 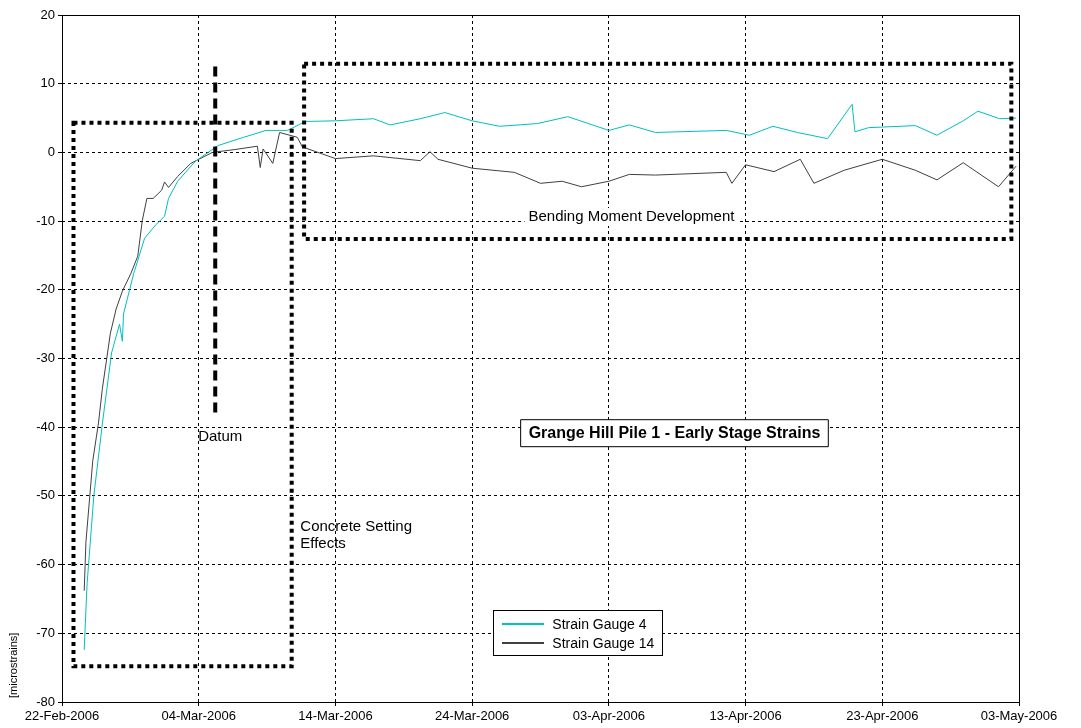 What do you see at coordinates (472, 716) in the screenshot?
I see `x-tick-label: 24-Mar-2006` at bounding box center [472, 716].